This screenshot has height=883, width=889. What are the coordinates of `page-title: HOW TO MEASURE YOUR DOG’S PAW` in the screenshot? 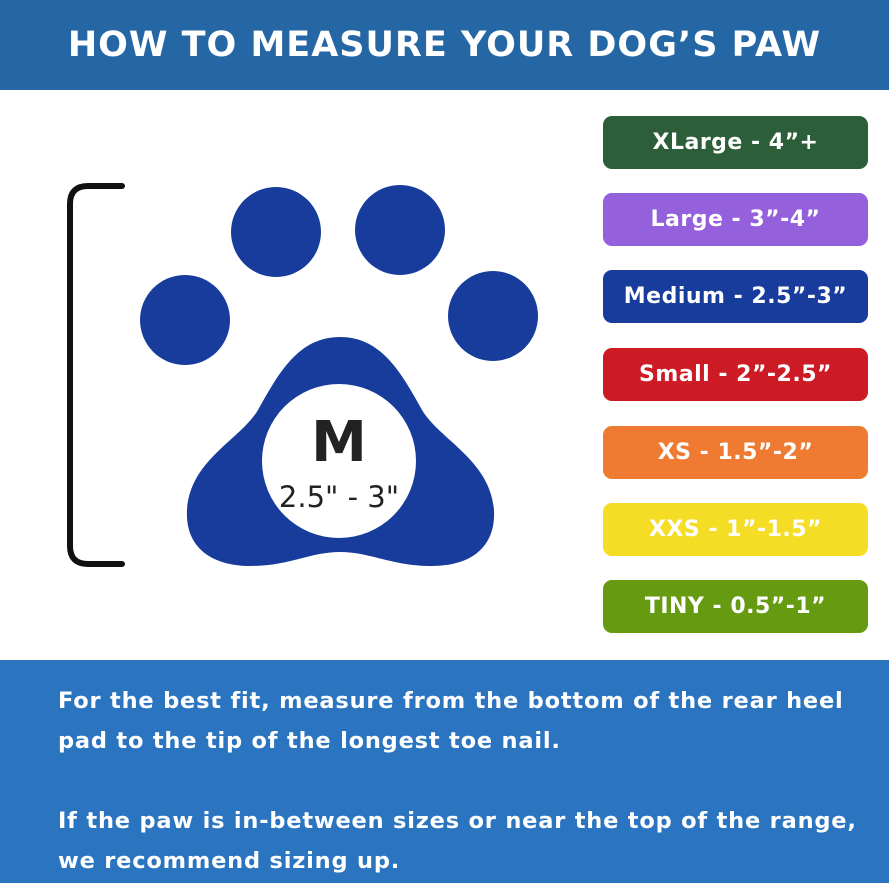 It's located at (444, 45).